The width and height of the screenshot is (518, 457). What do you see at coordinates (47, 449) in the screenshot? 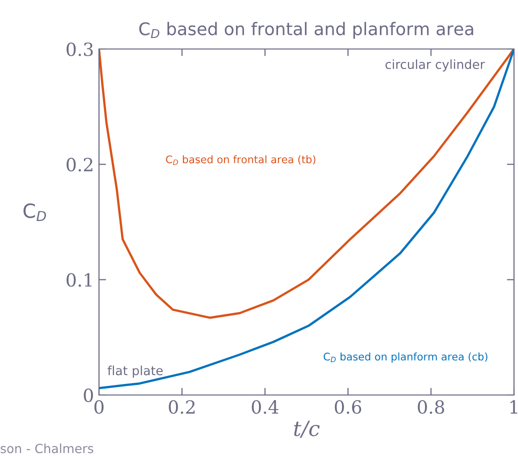
I see `text: son - Chalmers` at bounding box center [47, 449].